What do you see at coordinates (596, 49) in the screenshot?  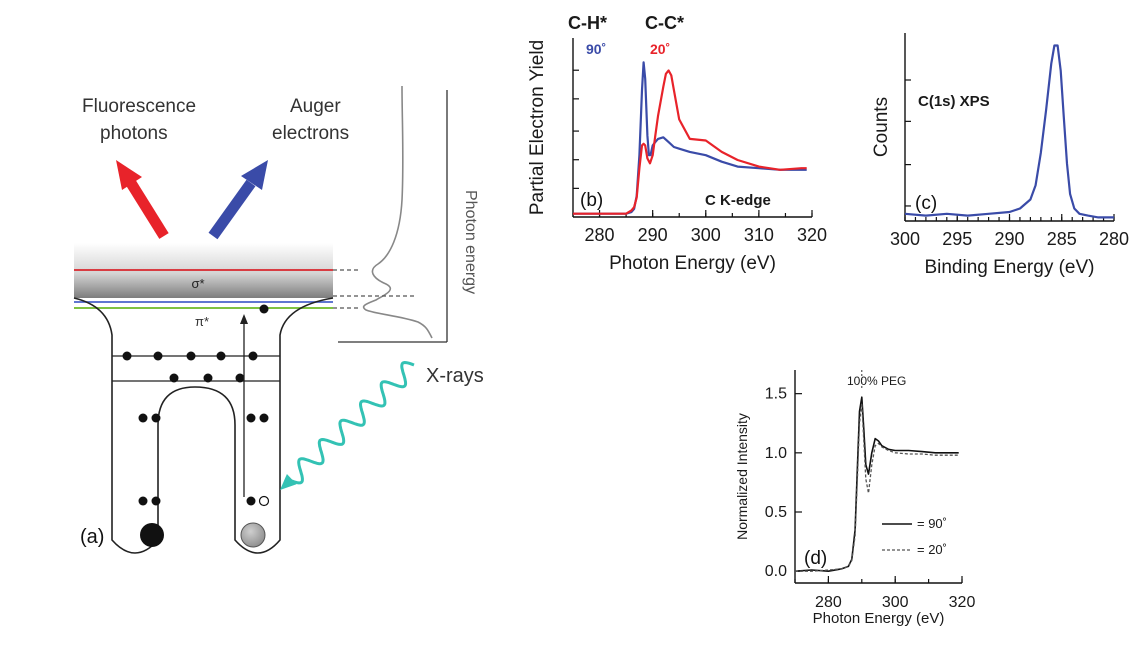 I see `annotation-90deg: 90˚` at bounding box center [596, 49].